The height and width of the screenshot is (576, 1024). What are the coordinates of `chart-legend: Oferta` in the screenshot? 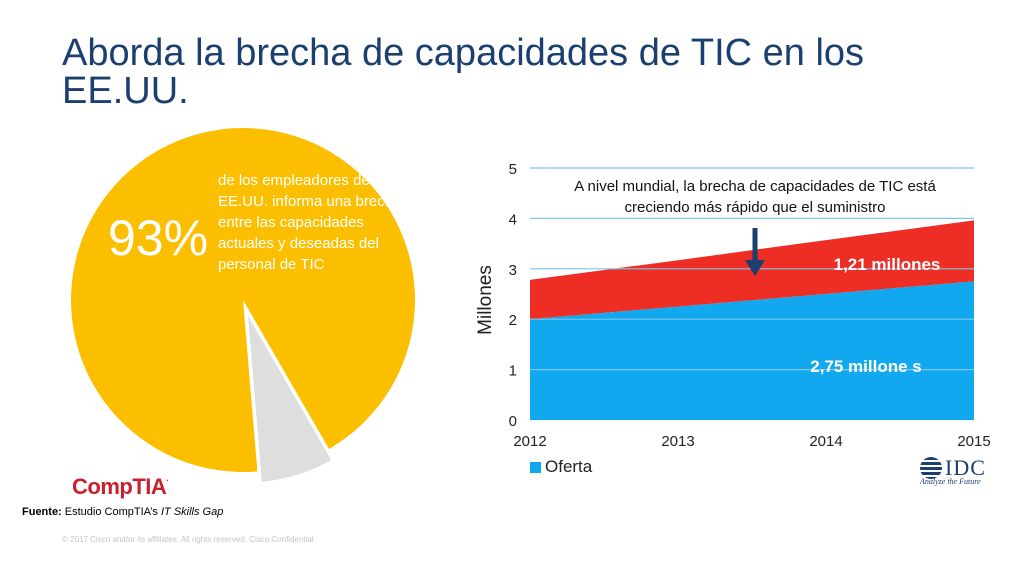 It's located at (561, 467).